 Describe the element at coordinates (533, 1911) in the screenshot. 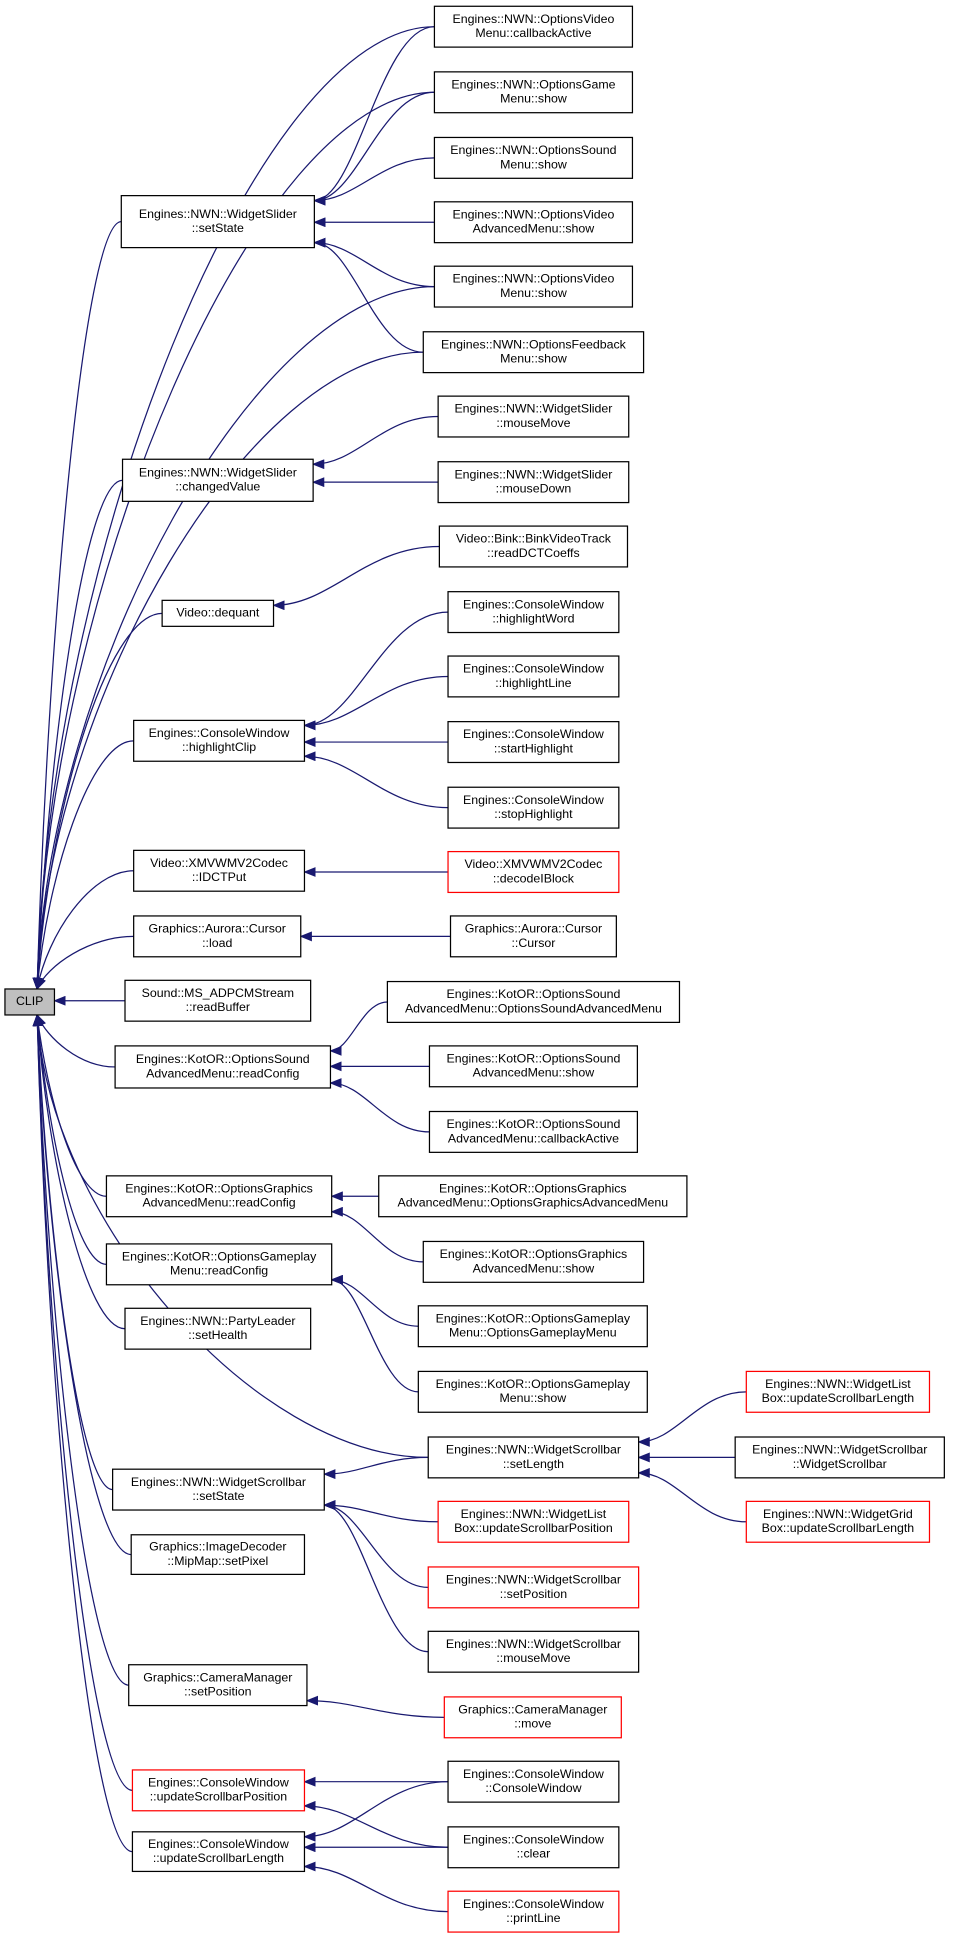

I see `node: Engines::ConsoleWindow::printLine` at that location.